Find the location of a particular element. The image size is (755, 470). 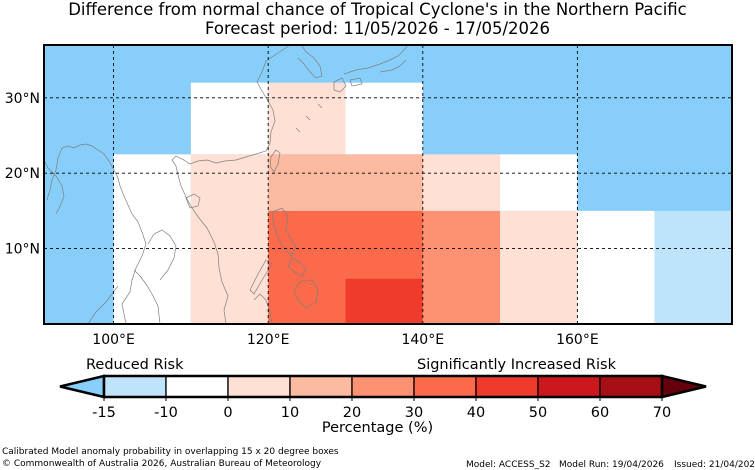

colorbar-outline is located at coordinates (383, 386).